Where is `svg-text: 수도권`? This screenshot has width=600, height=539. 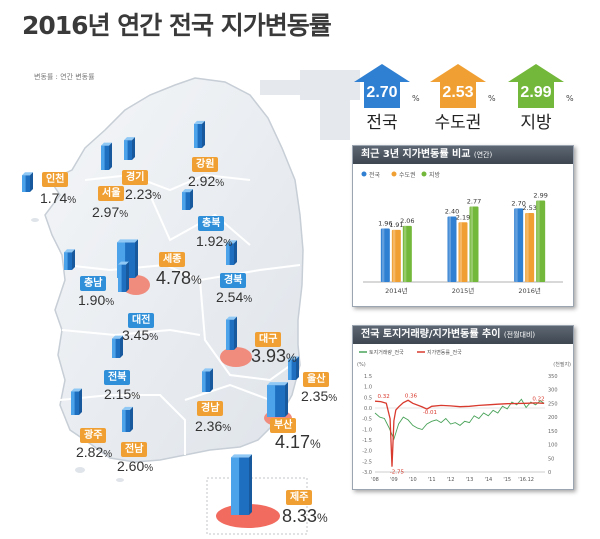 svg-text: 수도권 is located at coordinates (407, 175).